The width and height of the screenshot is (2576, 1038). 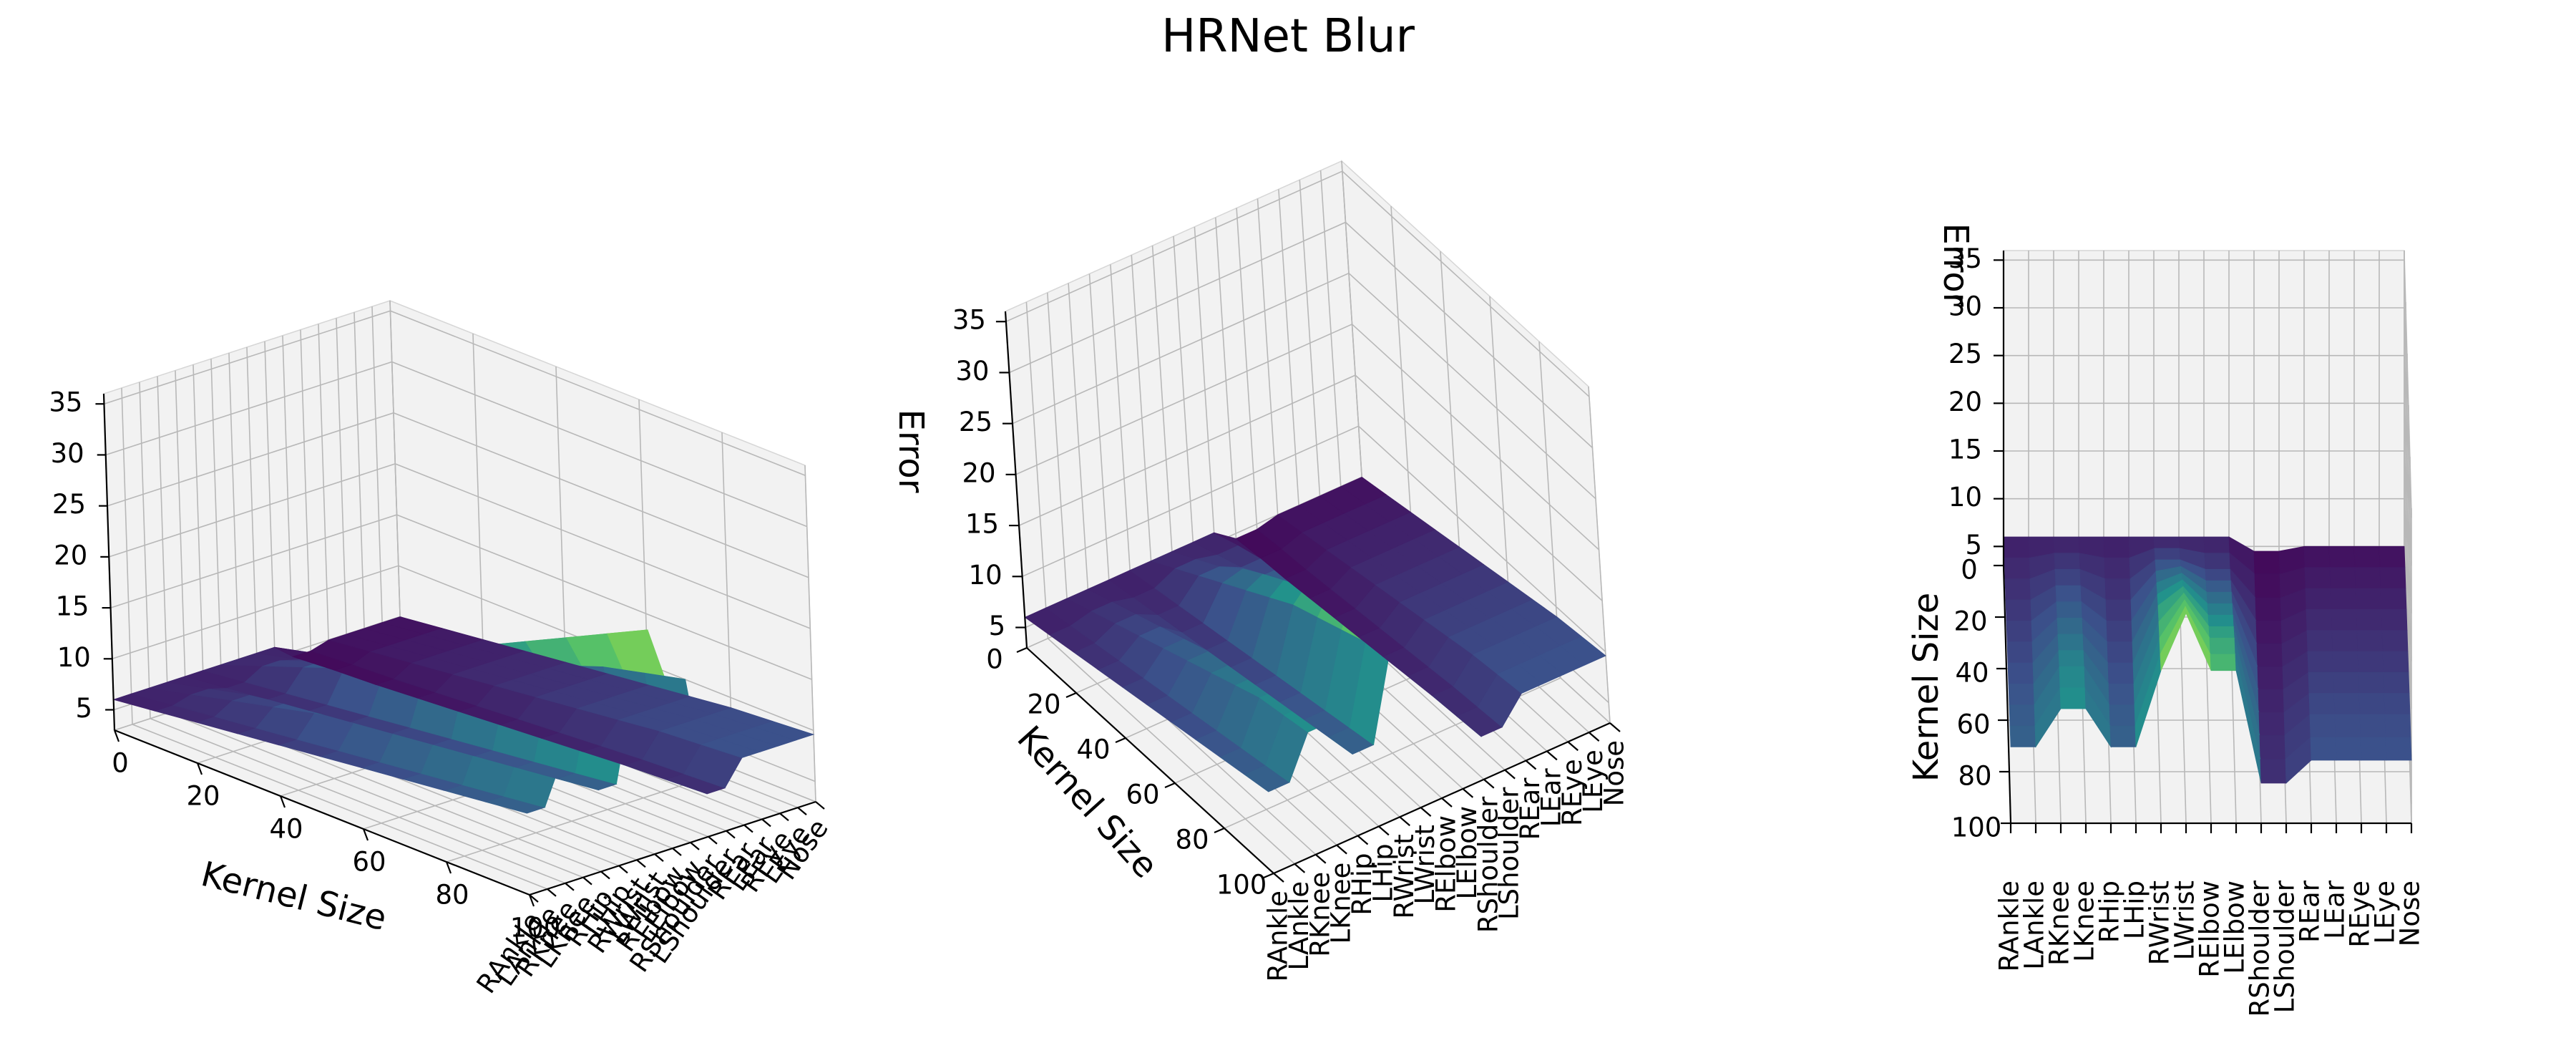 What do you see at coordinates (997, 626) in the screenshot?
I see `error-tick-label: 5` at bounding box center [997, 626].